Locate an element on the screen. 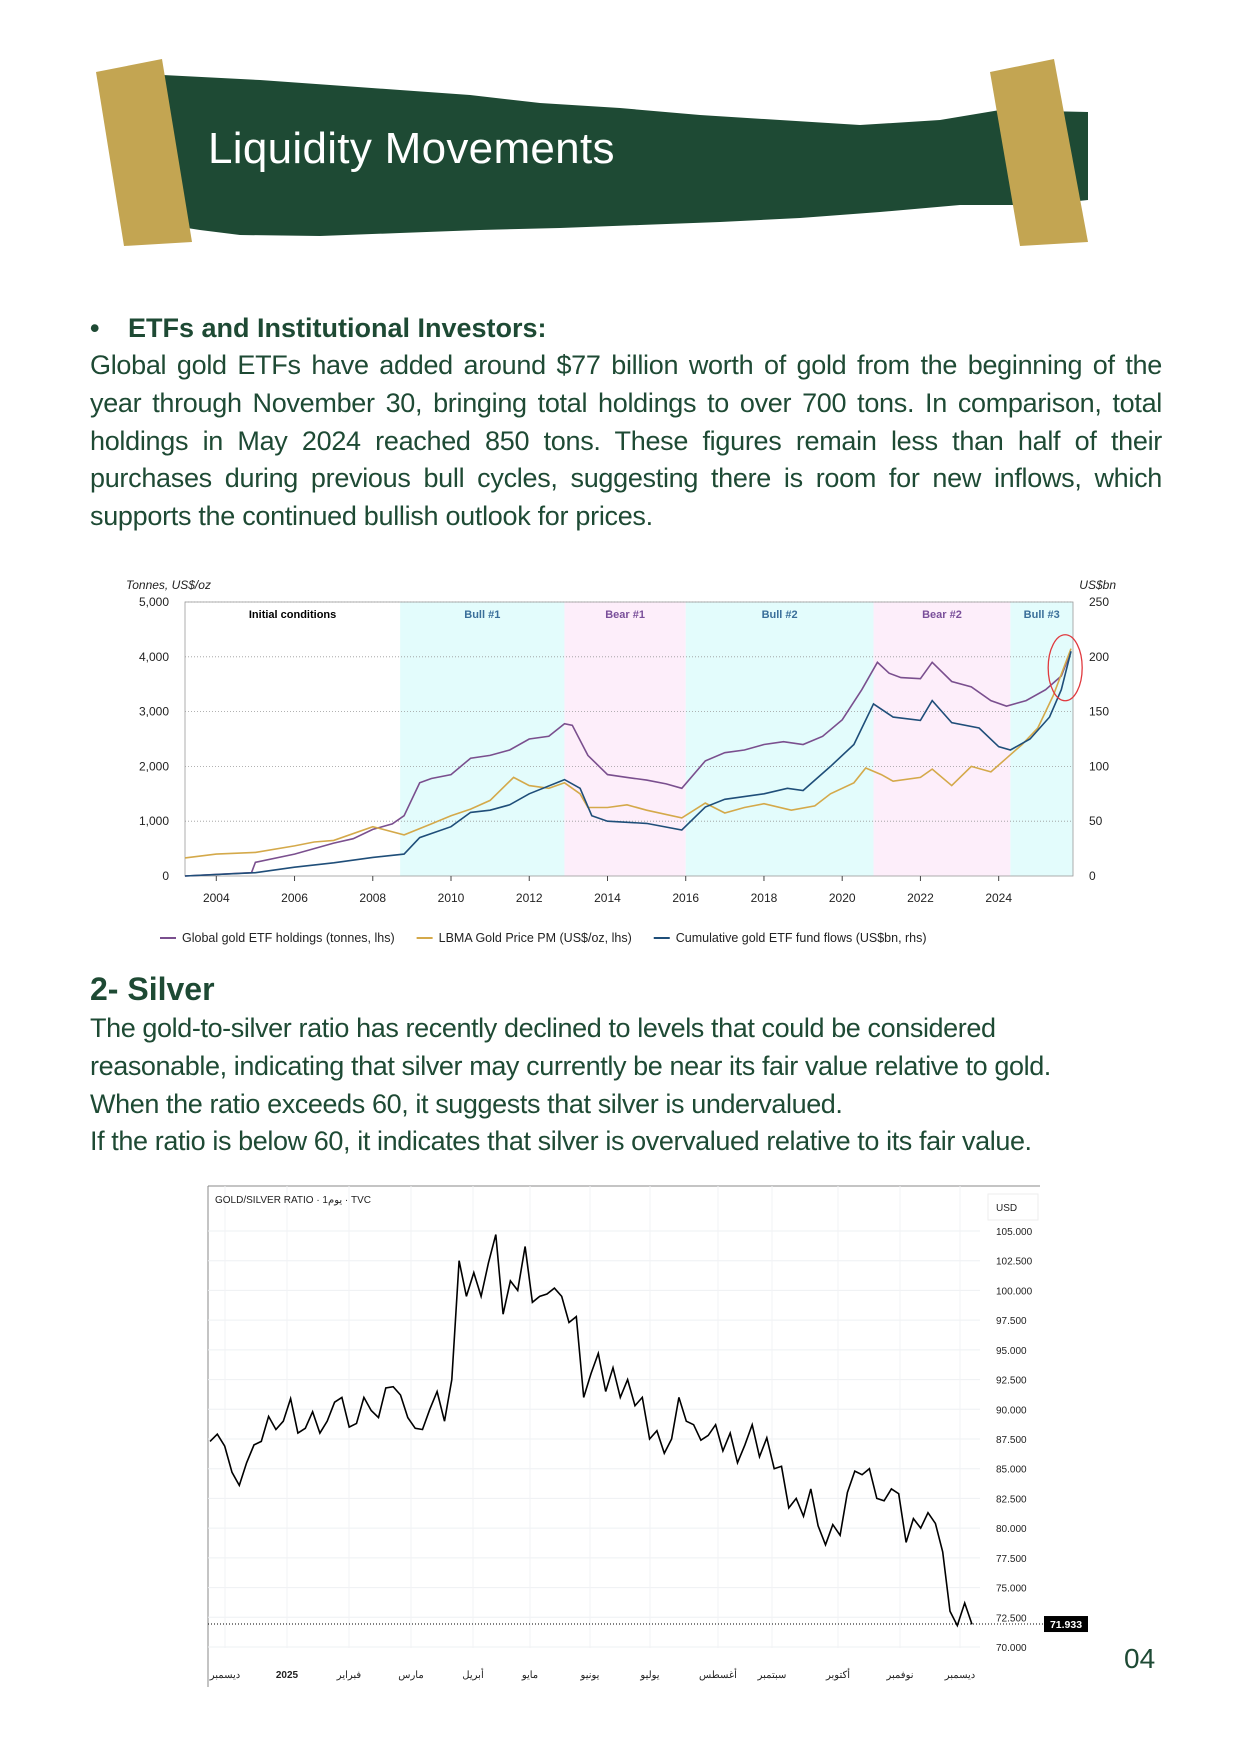 This screenshot has width=1240, height=1754. legend-label: LBMA Gold Price PM (US$/oz, lhs) is located at coordinates (535, 938).